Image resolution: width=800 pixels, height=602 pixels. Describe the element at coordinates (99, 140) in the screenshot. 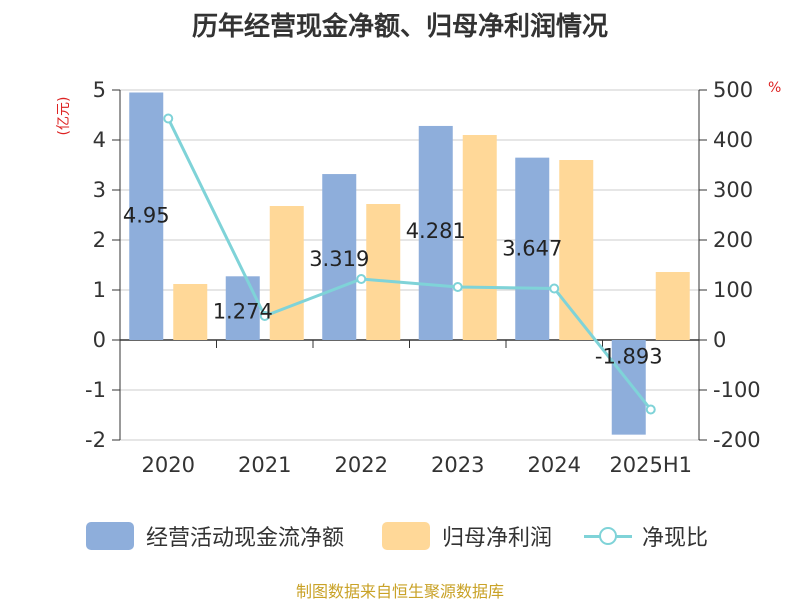

I see `left-tick-label: 4` at that location.